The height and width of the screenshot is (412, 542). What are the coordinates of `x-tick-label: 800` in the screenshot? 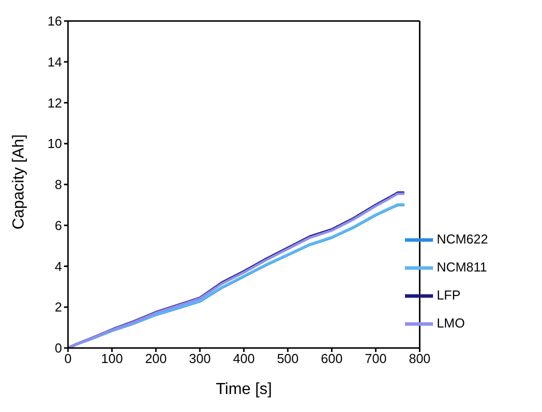 It's located at (419, 358).